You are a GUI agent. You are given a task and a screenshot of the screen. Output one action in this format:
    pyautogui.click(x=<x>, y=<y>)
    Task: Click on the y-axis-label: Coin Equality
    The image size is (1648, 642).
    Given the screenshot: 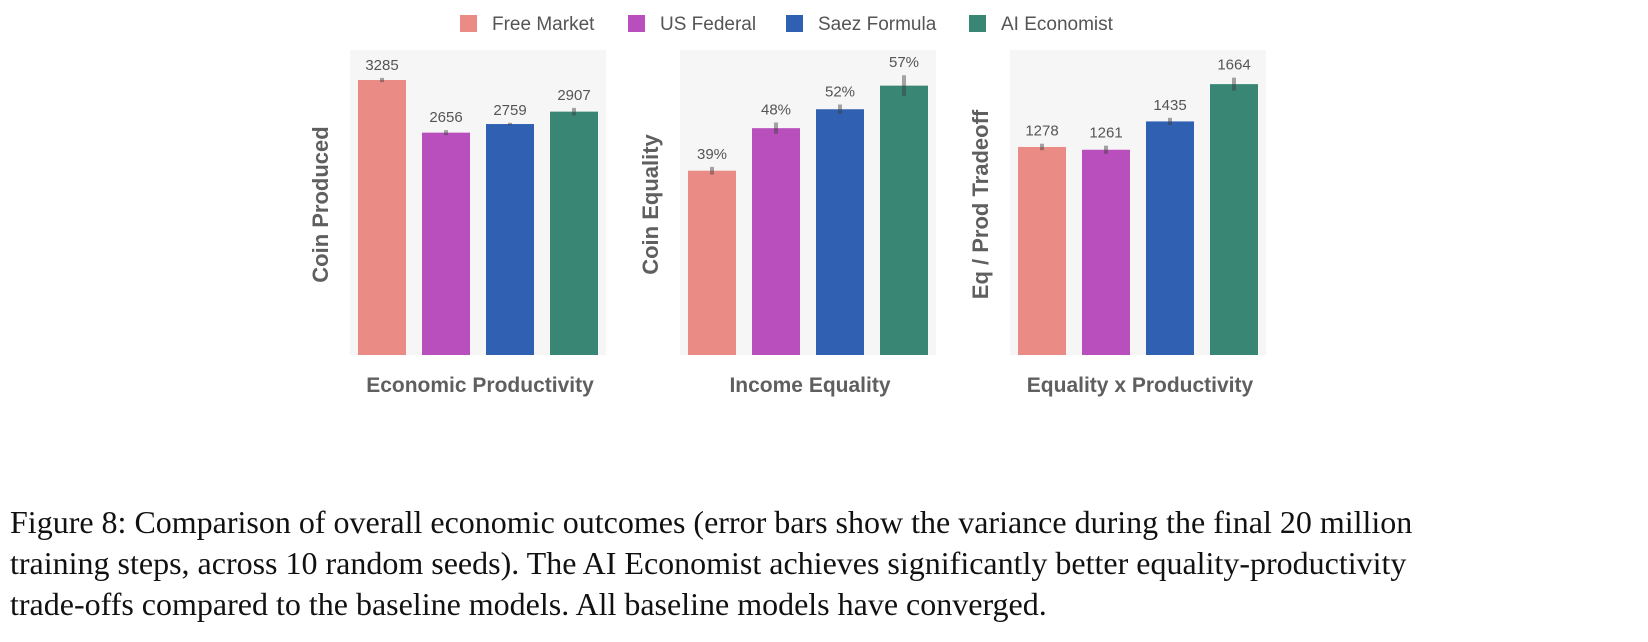 What is the action you would take?
    pyautogui.click(x=650, y=203)
    